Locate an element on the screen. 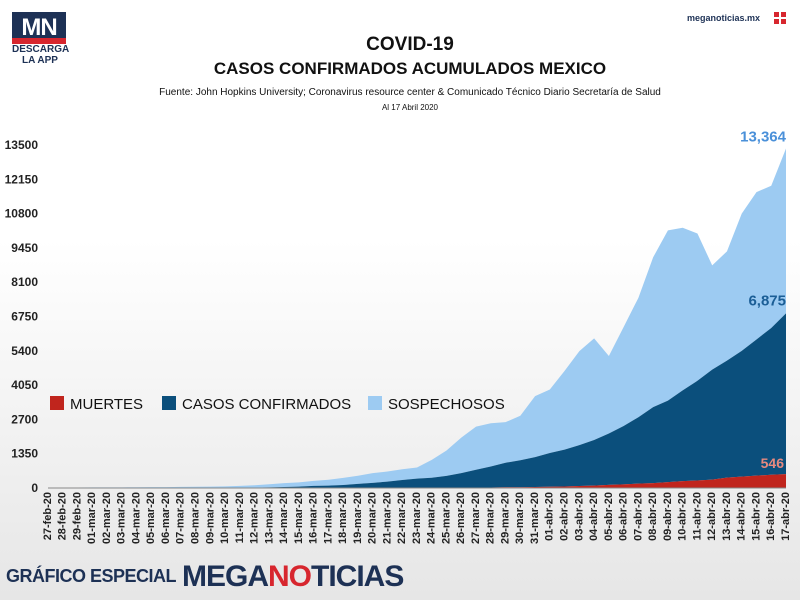 Image resolution: width=800 pixels, height=600 pixels. legend-muertes-swatch is located at coordinates (57, 403).